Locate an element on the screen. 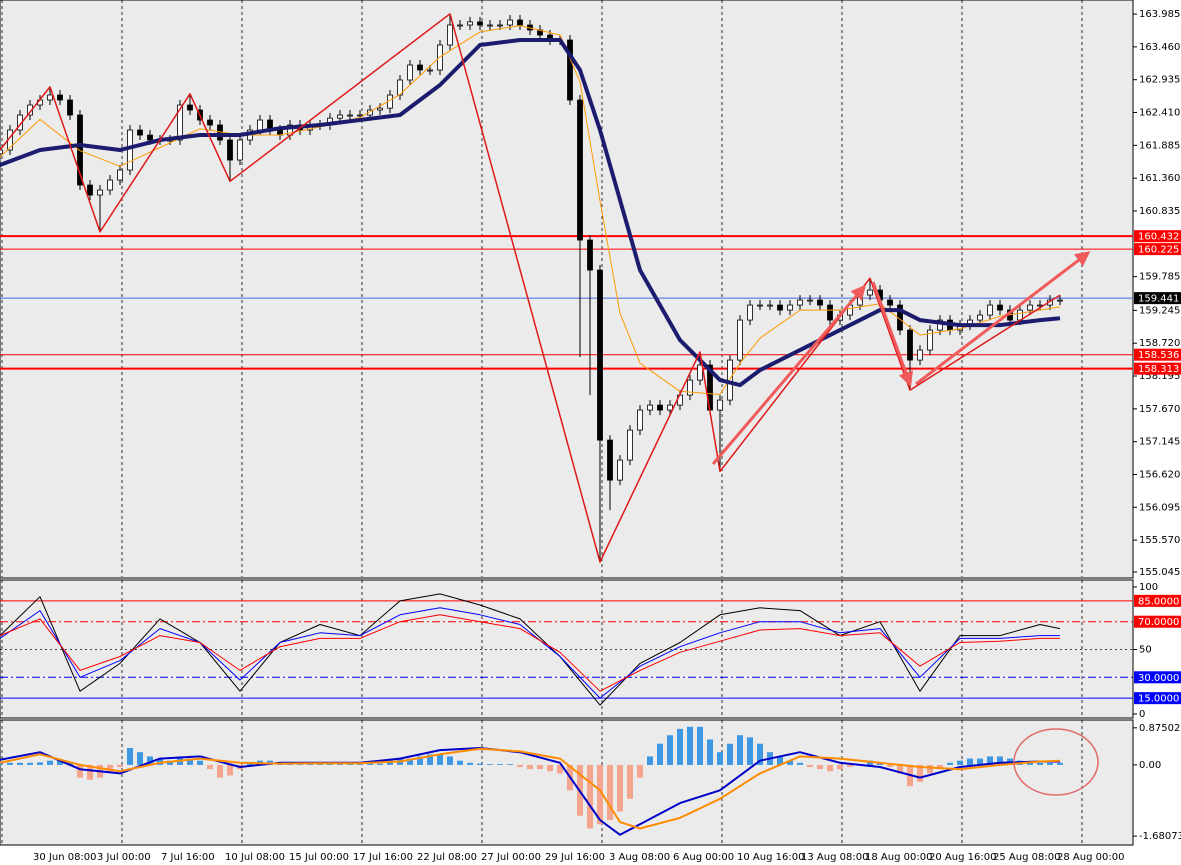 The height and width of the screenshot is (865, 1181). x-tick-label: 17 Jul 16:00 is located at coordinates (383, 857).